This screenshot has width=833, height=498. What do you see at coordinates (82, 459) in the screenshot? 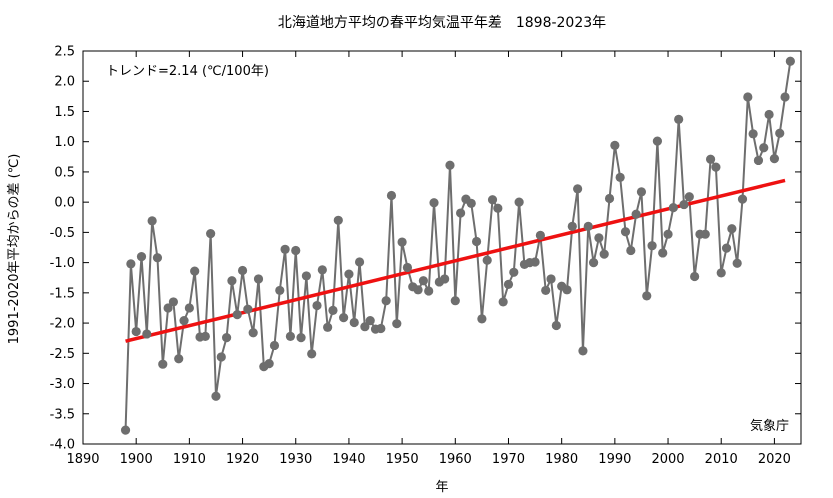
I see `x-tick-label: 1890` at bounding box center [82, 459].